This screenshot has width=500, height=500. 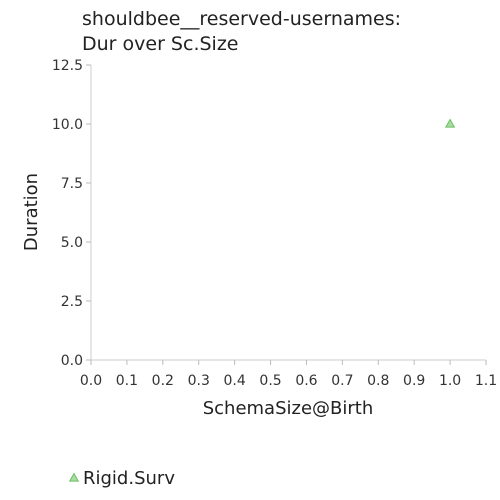 I want to click on y-tick-label: 10.0, so click(x=67, y=125).